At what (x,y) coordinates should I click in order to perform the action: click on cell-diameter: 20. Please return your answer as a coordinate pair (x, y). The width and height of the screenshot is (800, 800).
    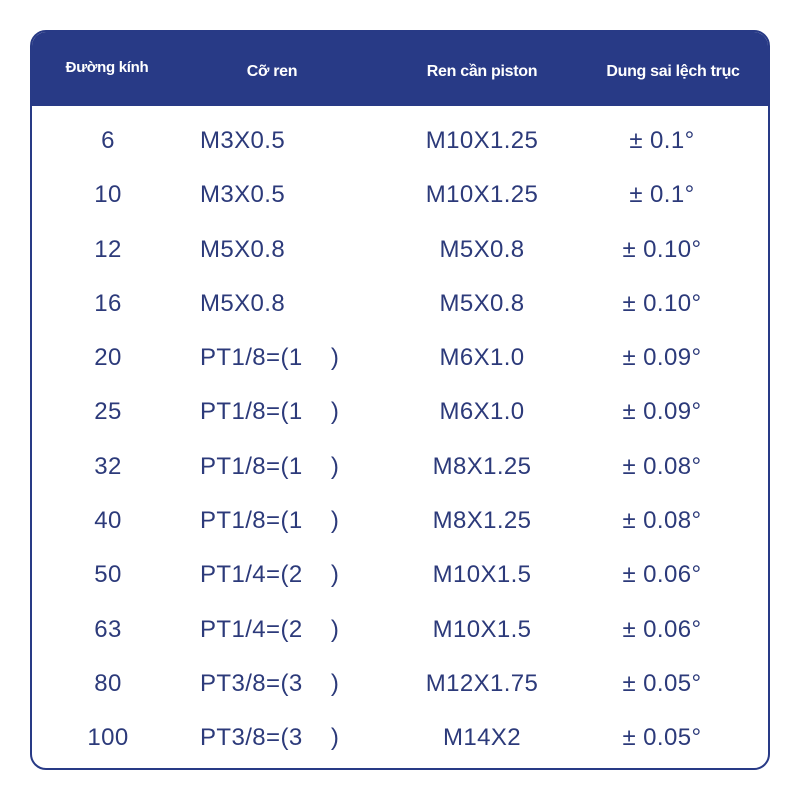
    Looking at the image, I should click on (108, 358).